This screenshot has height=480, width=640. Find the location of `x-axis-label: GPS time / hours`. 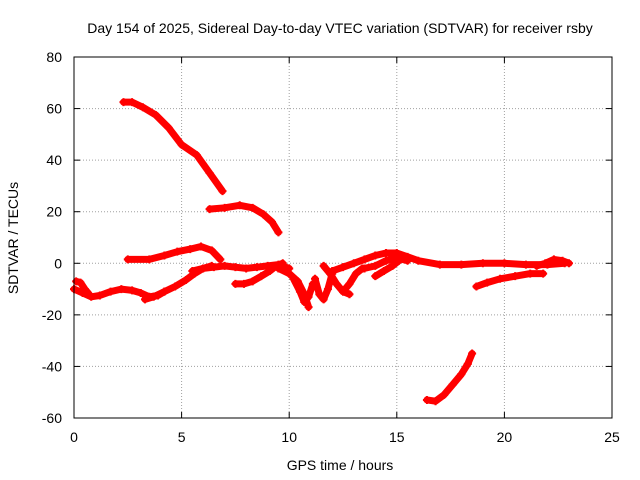

x-axis-label: GPS time / hours is located at coordinates (340, 465).